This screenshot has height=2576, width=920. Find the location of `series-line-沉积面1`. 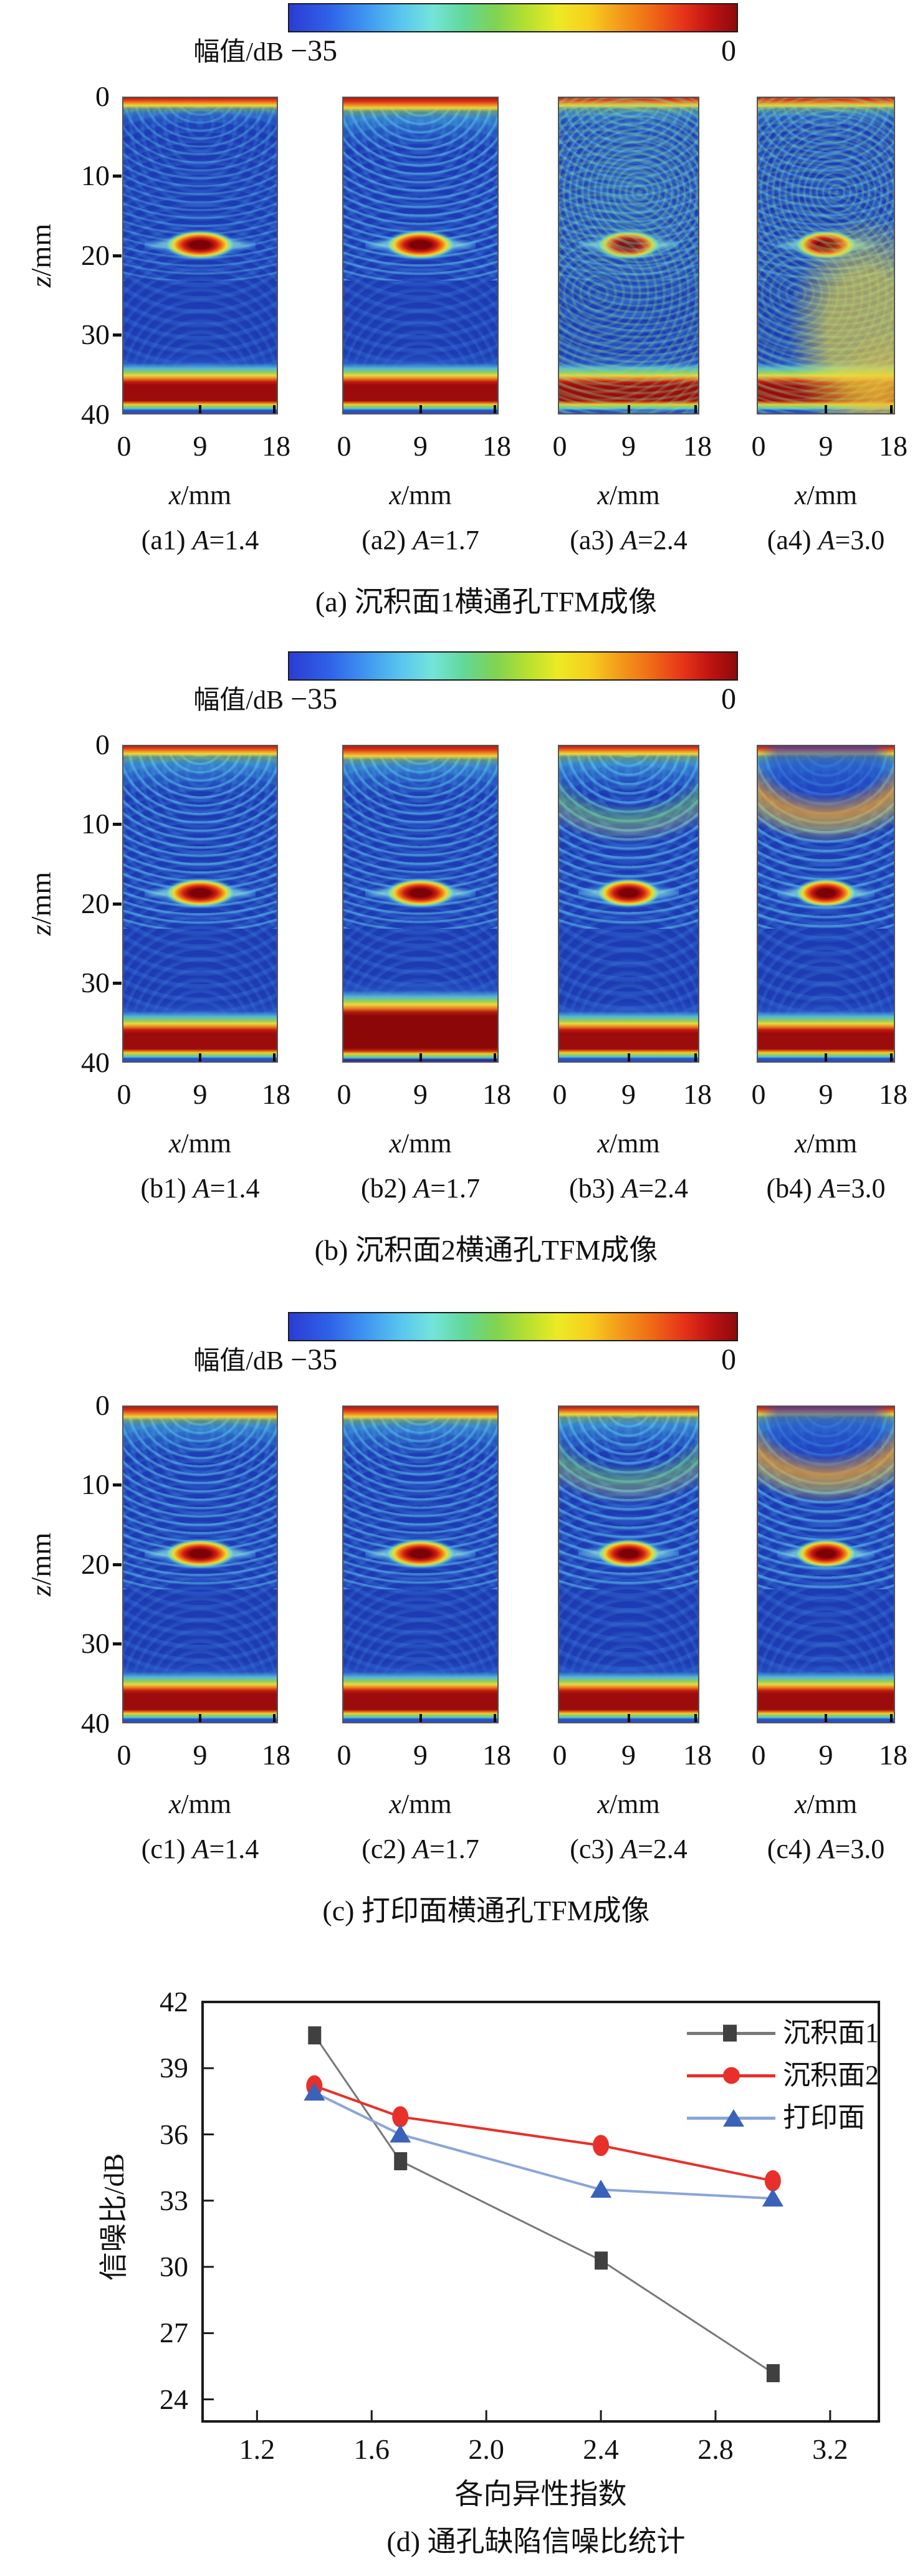

series-line-沉积面1 is located at coordinates (544, 2204).